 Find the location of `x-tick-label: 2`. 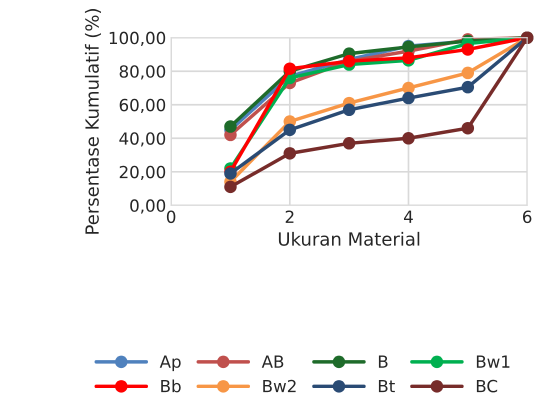

x-tick-label: 2 is located at coordinates (290, 216).